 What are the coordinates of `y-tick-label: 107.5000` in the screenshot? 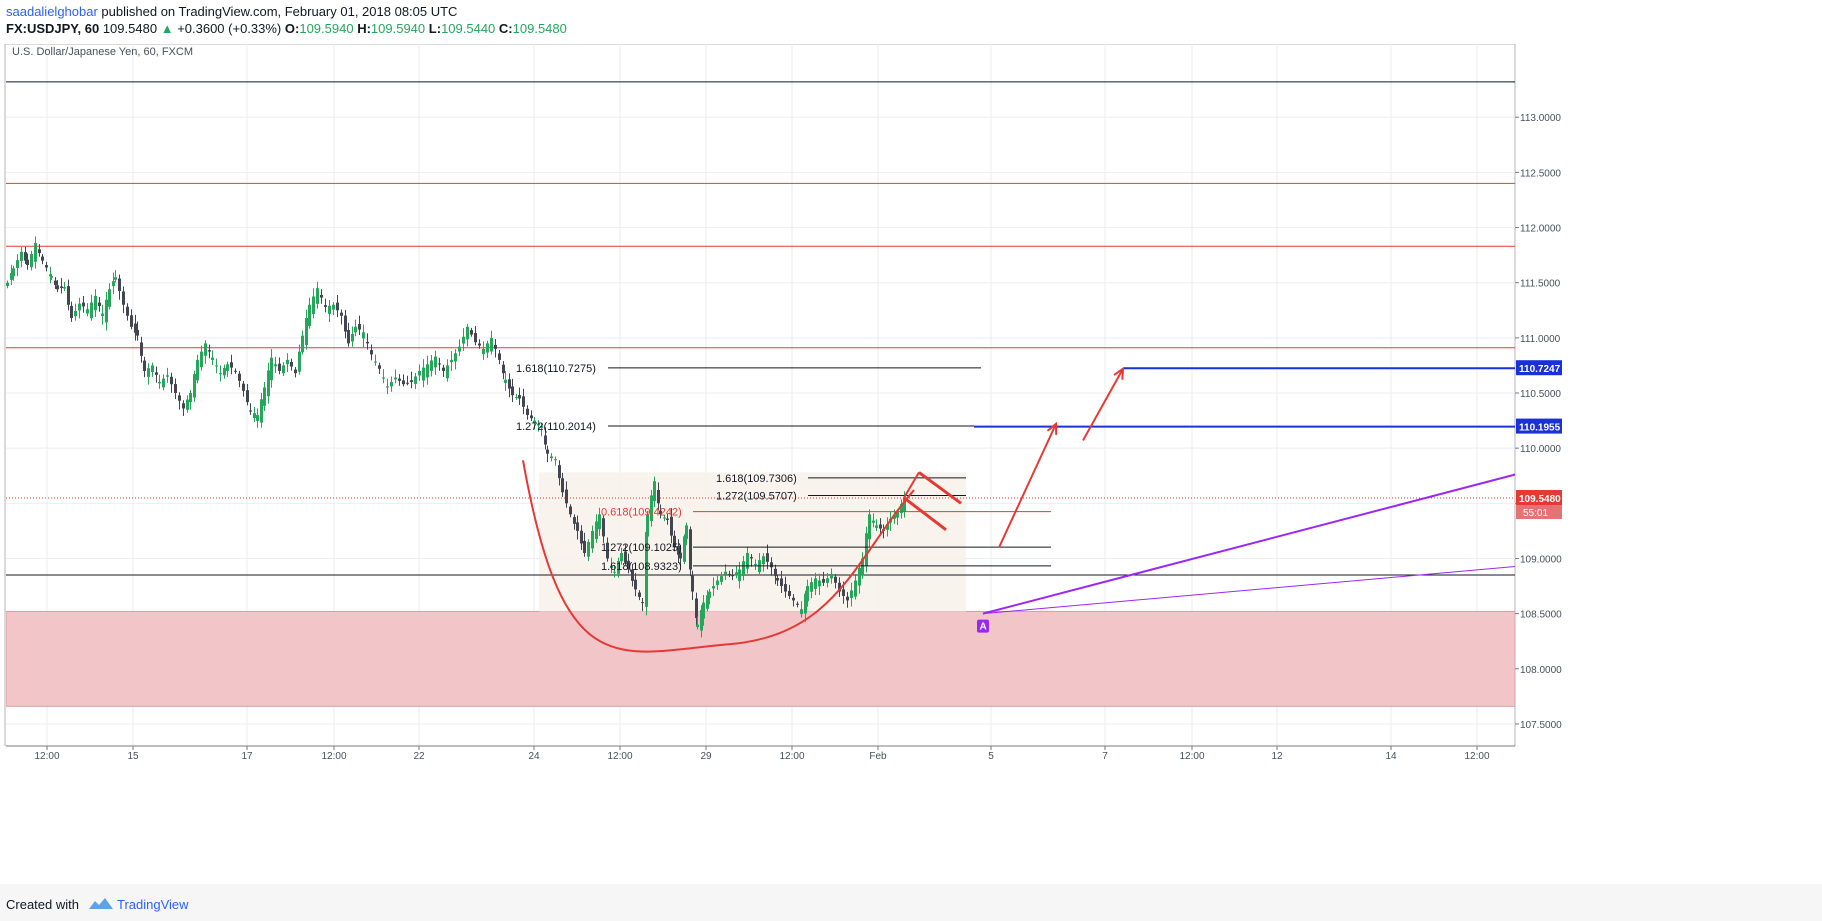 It's located at (1541, 725).